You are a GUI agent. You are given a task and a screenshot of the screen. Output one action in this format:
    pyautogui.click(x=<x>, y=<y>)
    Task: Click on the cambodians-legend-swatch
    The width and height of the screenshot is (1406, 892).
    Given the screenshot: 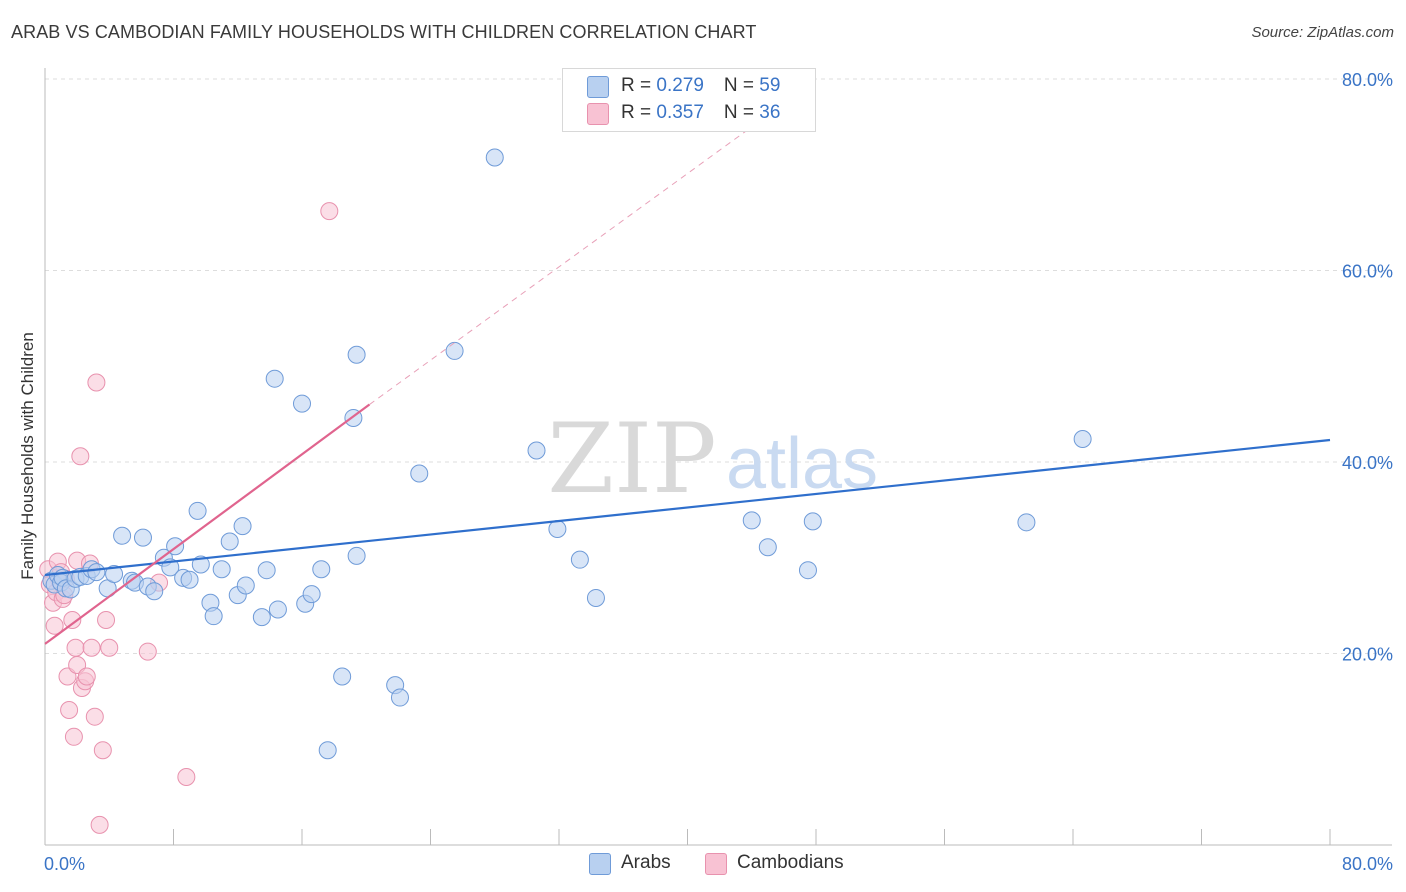 What is the action you would take?
    pyautogui.click(x=716, y=864)
    